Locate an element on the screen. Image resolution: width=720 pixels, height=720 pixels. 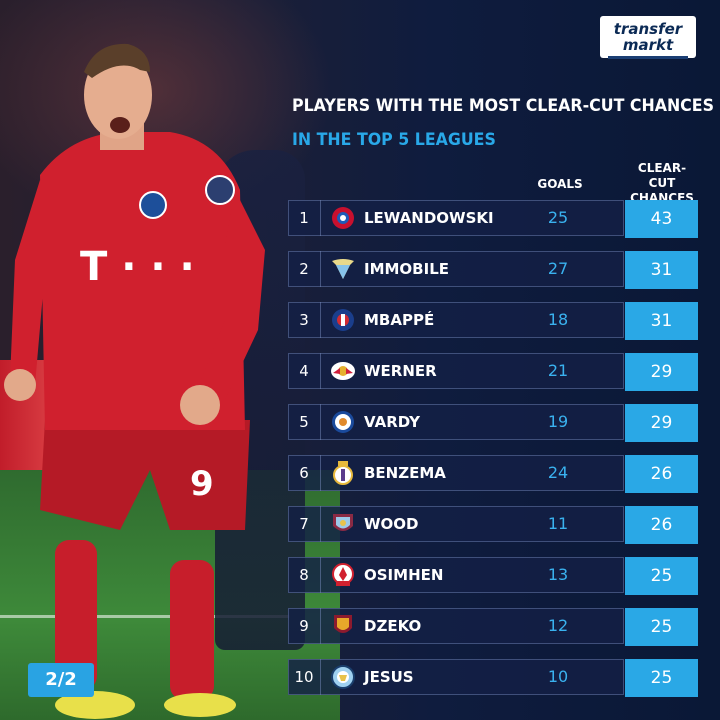
table-row: 4 WERNER 21 29 is located at coordinates (493, 372).